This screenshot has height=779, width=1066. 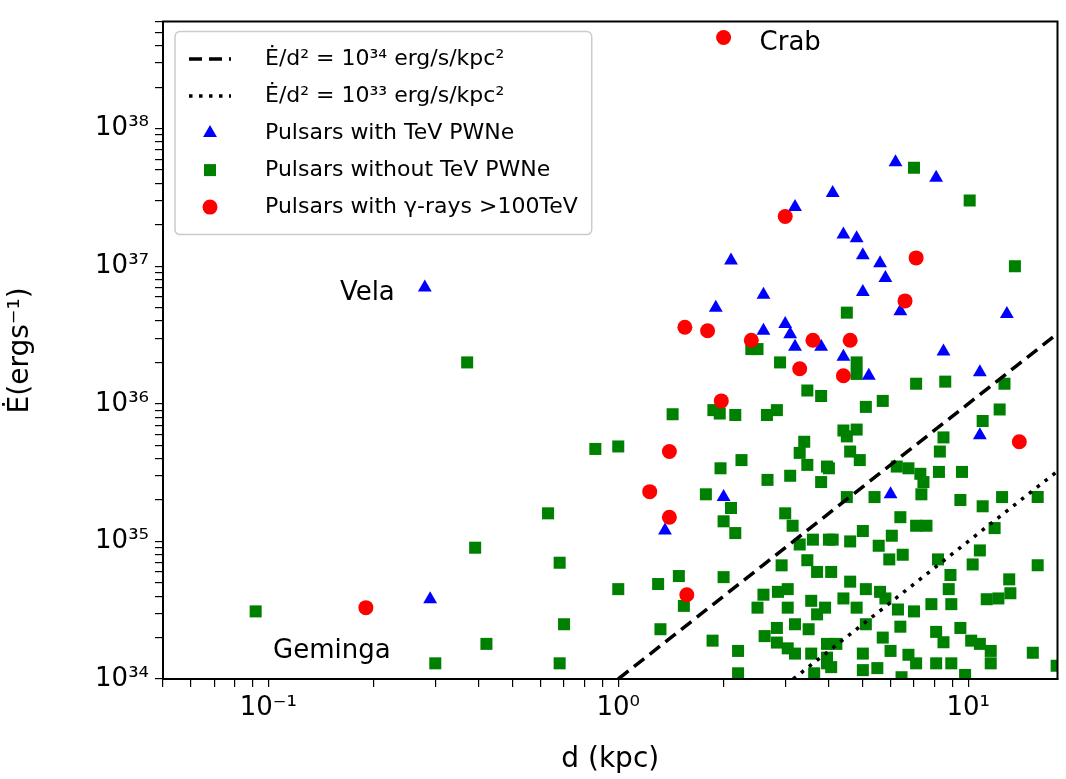 I want to click on y-tick-label: 10³⁸, so click(x=122, y=126).